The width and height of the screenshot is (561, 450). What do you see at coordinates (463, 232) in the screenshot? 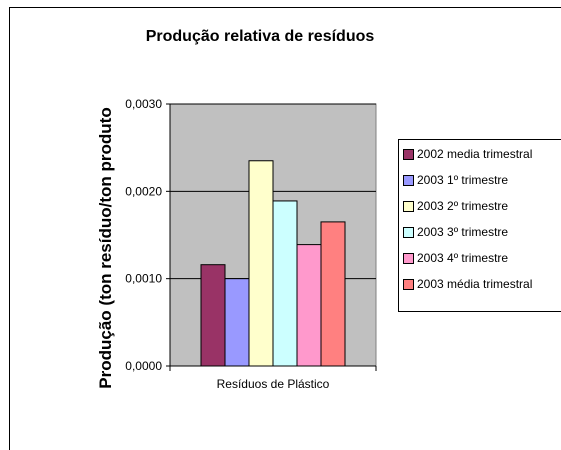
I see `legend-label: 2003 3º trimestre` at bounding box center [463, 232].